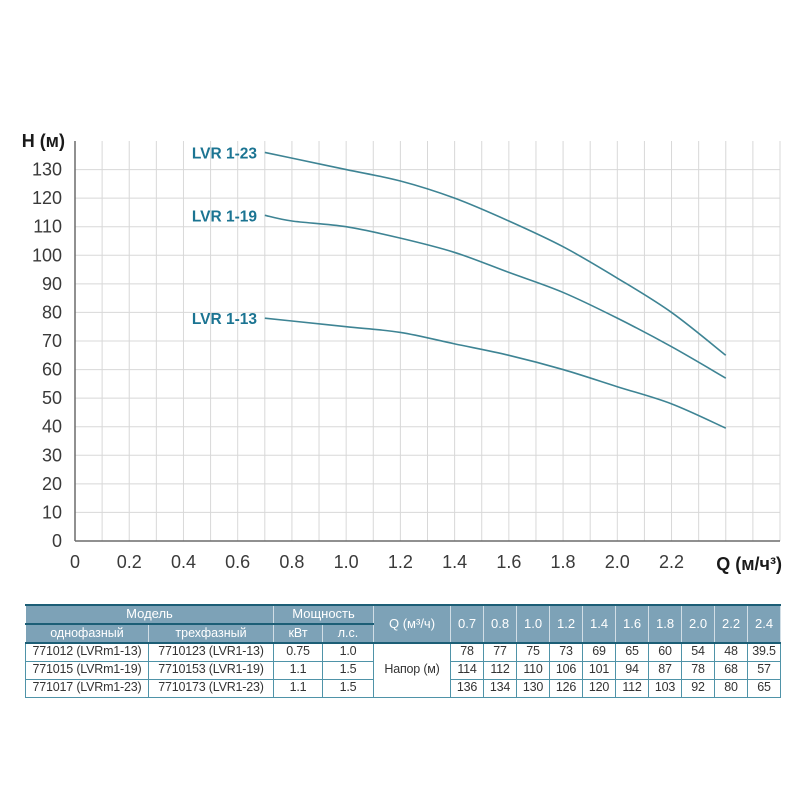 The image size is (800, 800). Describe the element at coordinates (566, 652) in the screenshot. I see `cell-head: 73` at that location.